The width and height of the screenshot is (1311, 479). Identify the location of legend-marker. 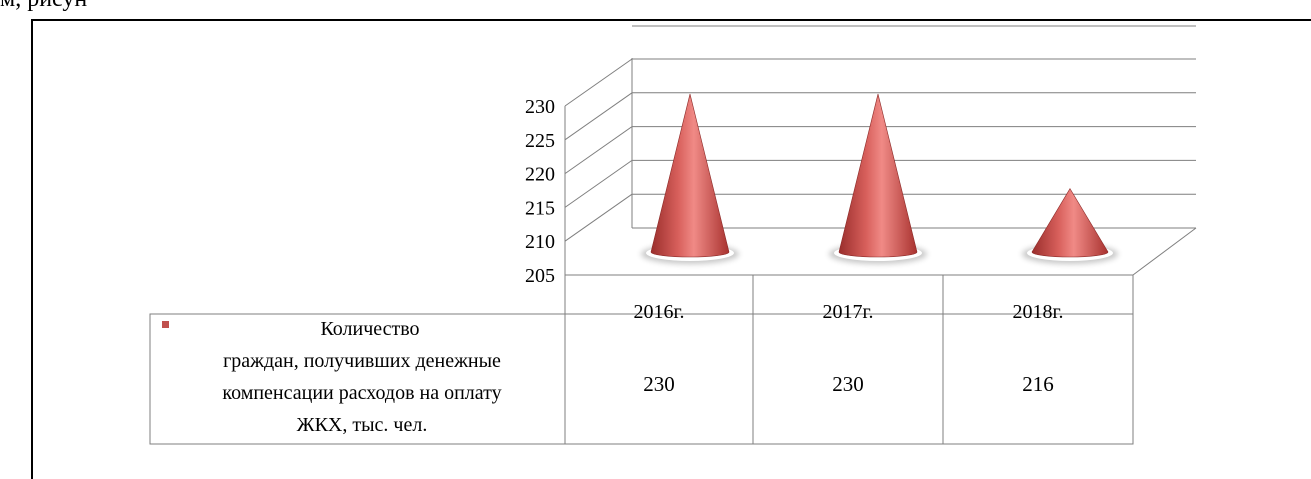
(165, 324).